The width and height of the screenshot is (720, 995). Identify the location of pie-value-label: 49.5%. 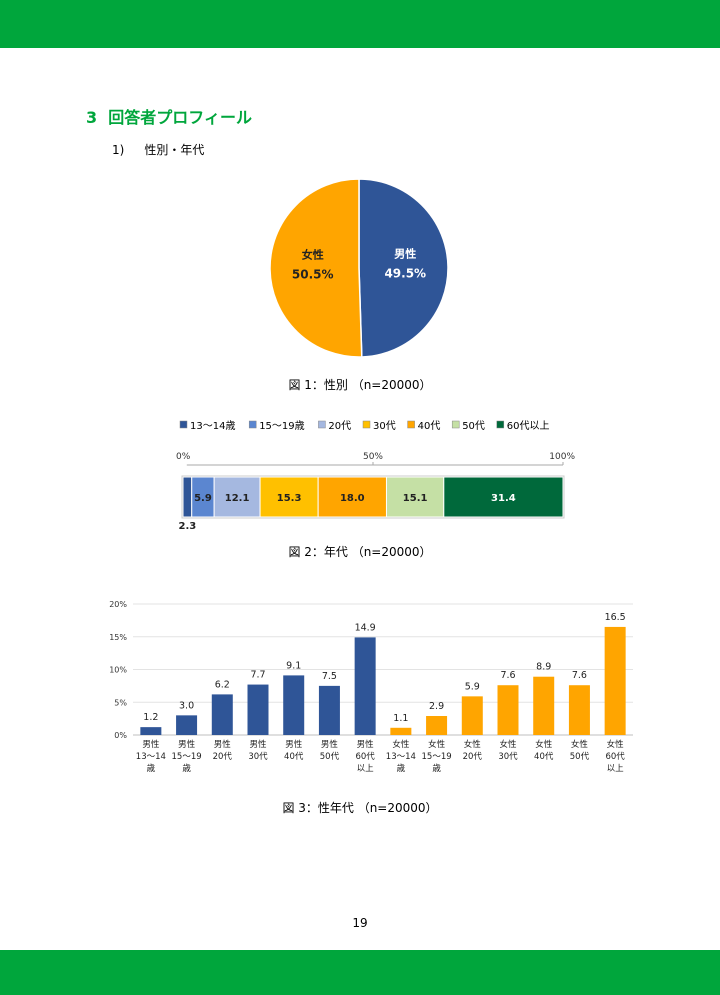
(405, 273).